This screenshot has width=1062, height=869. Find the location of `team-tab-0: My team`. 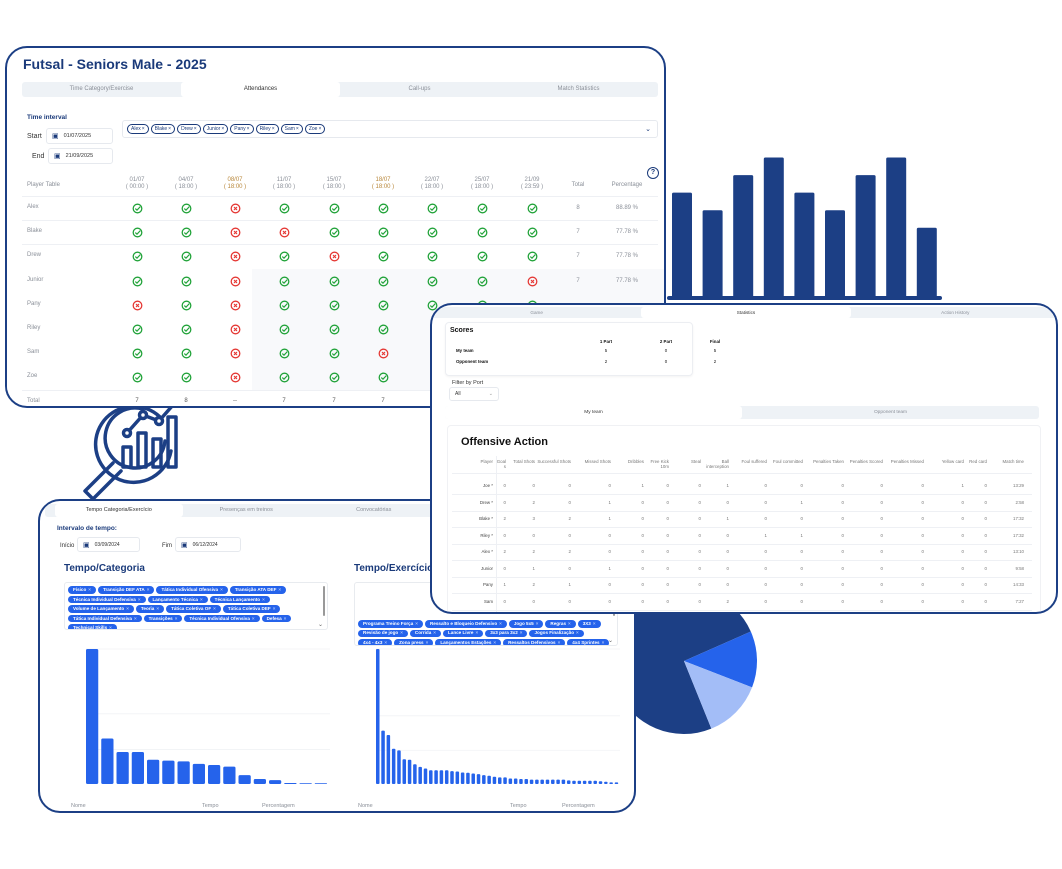

team-tab-0: My team is located at coordinates (593, 412).